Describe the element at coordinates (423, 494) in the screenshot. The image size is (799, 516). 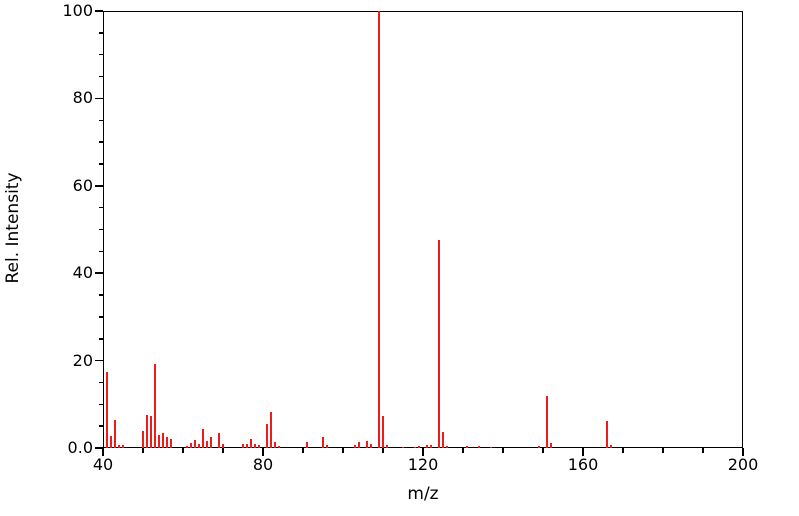
I see `x-axis-title: m/z` at that location.